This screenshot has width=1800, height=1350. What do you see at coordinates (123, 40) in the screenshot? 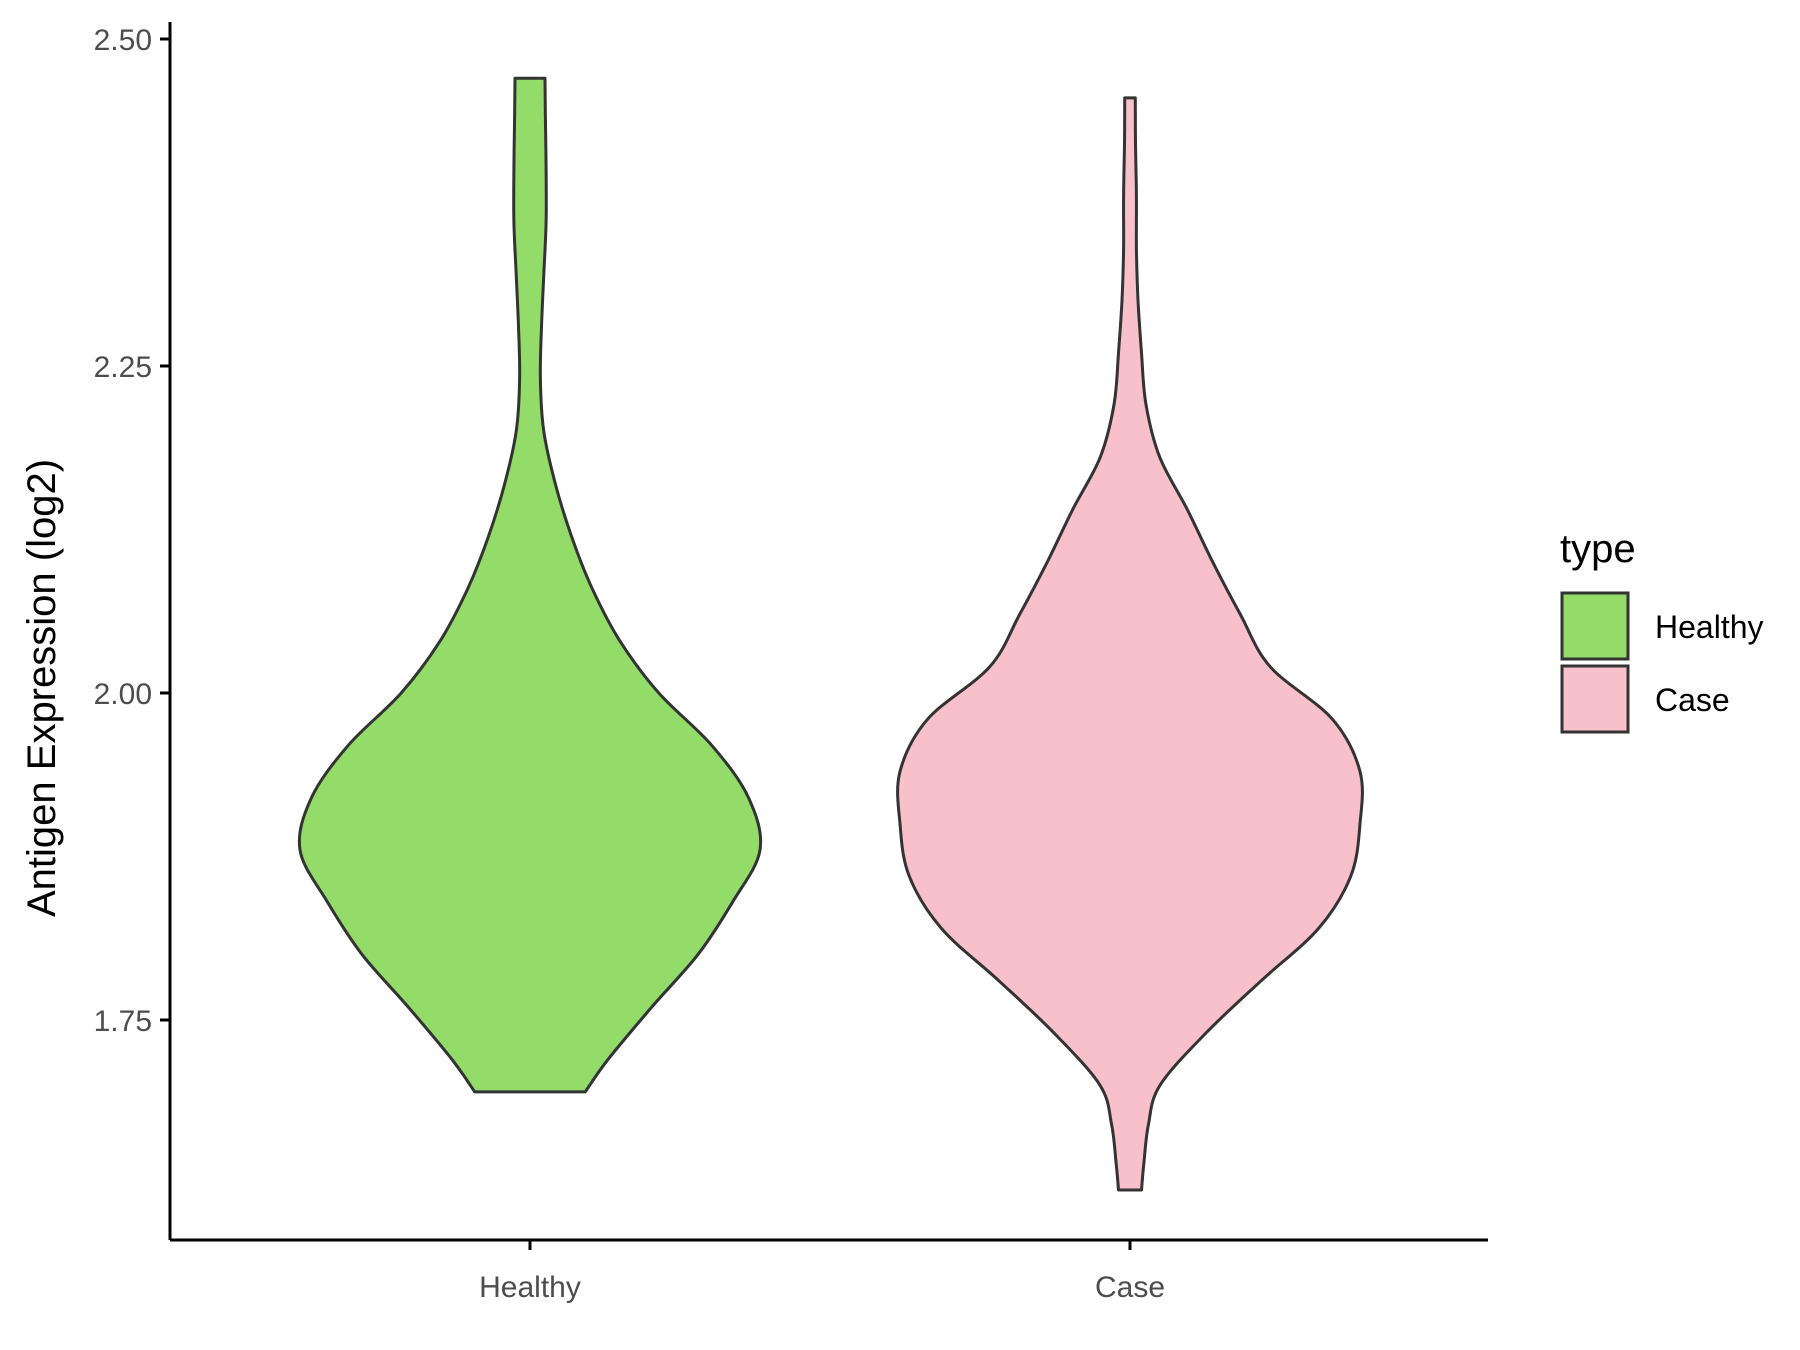
I see `y-tick-label: 2.50` at bounding box center [123, 40].